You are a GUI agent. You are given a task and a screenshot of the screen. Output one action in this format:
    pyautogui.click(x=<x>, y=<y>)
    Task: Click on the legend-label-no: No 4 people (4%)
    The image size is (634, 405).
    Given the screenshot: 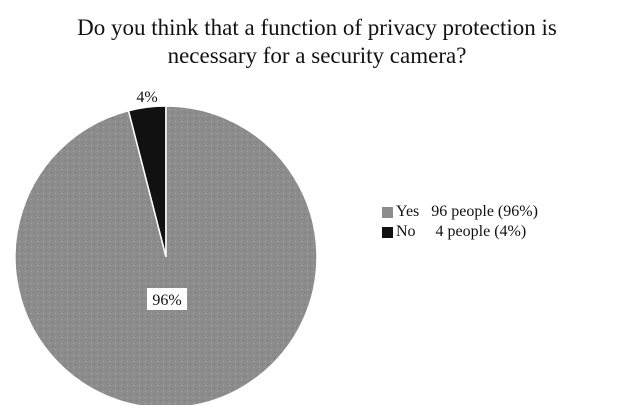 What is the action you would take?
    pyautogui.click(x=461, y=231)
    